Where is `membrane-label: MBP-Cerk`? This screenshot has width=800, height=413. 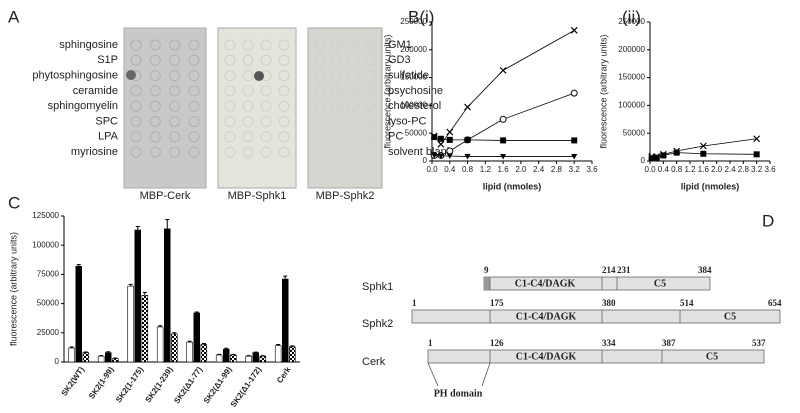 membrane-label: MBP-Cerk is located at coordinates (165, 196).